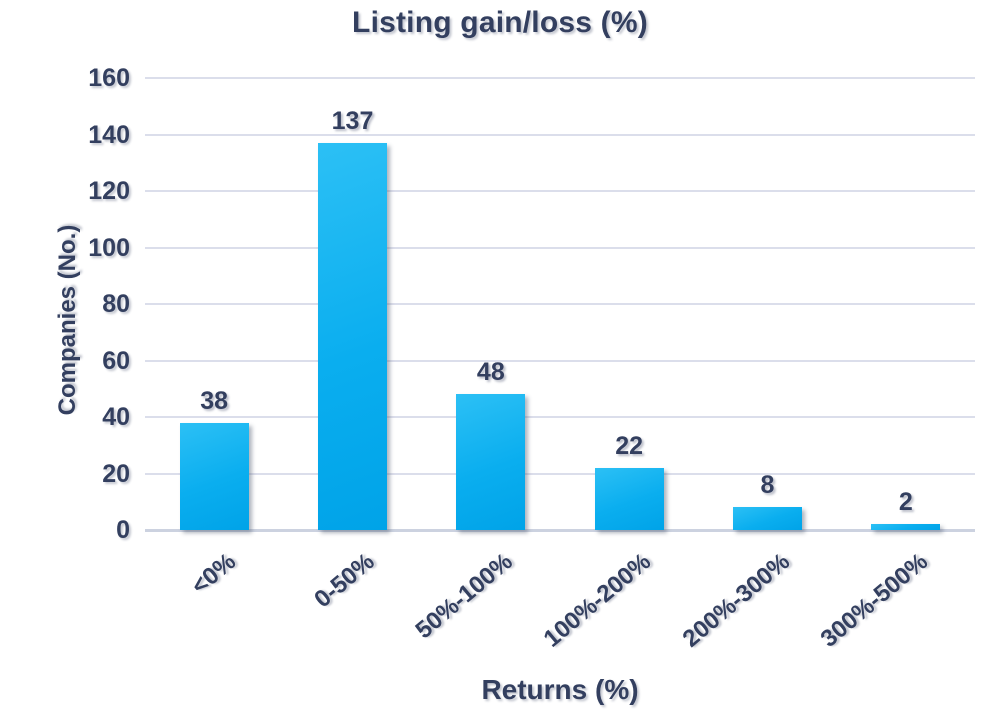 The image size is (1000, 726). I want to click on bar-value-label: 38, so click(214, 400).